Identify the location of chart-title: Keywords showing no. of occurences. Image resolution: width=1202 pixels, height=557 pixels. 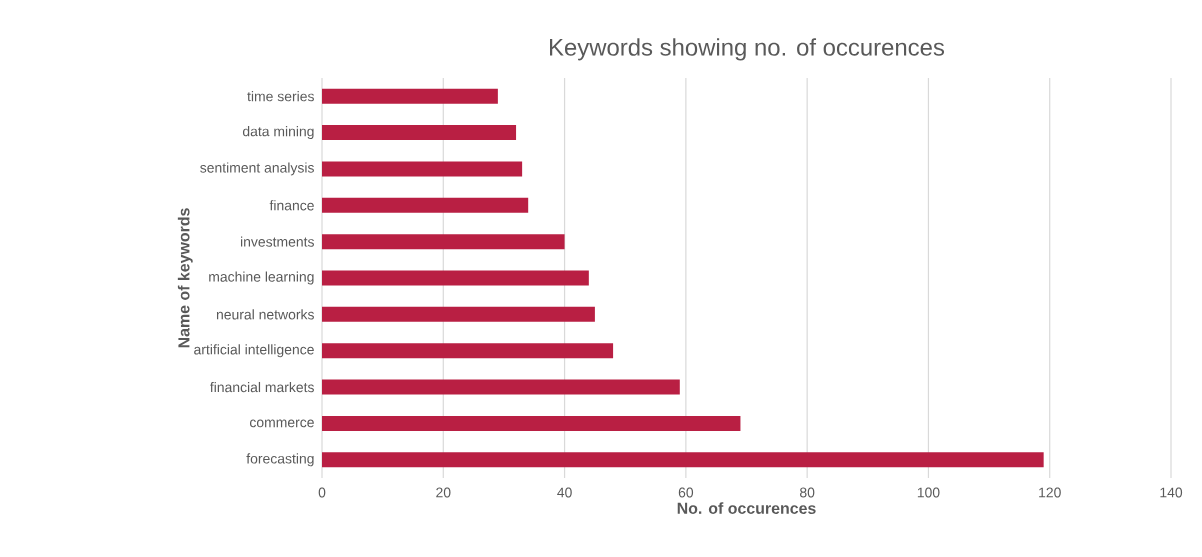
(747, 49).